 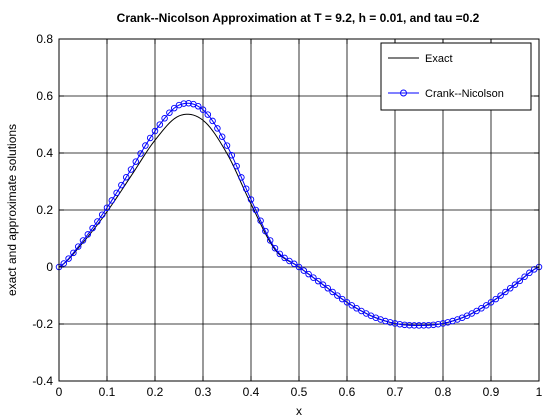 I want to click on x-tick-label: 0.9, so click(x=491, y=392).